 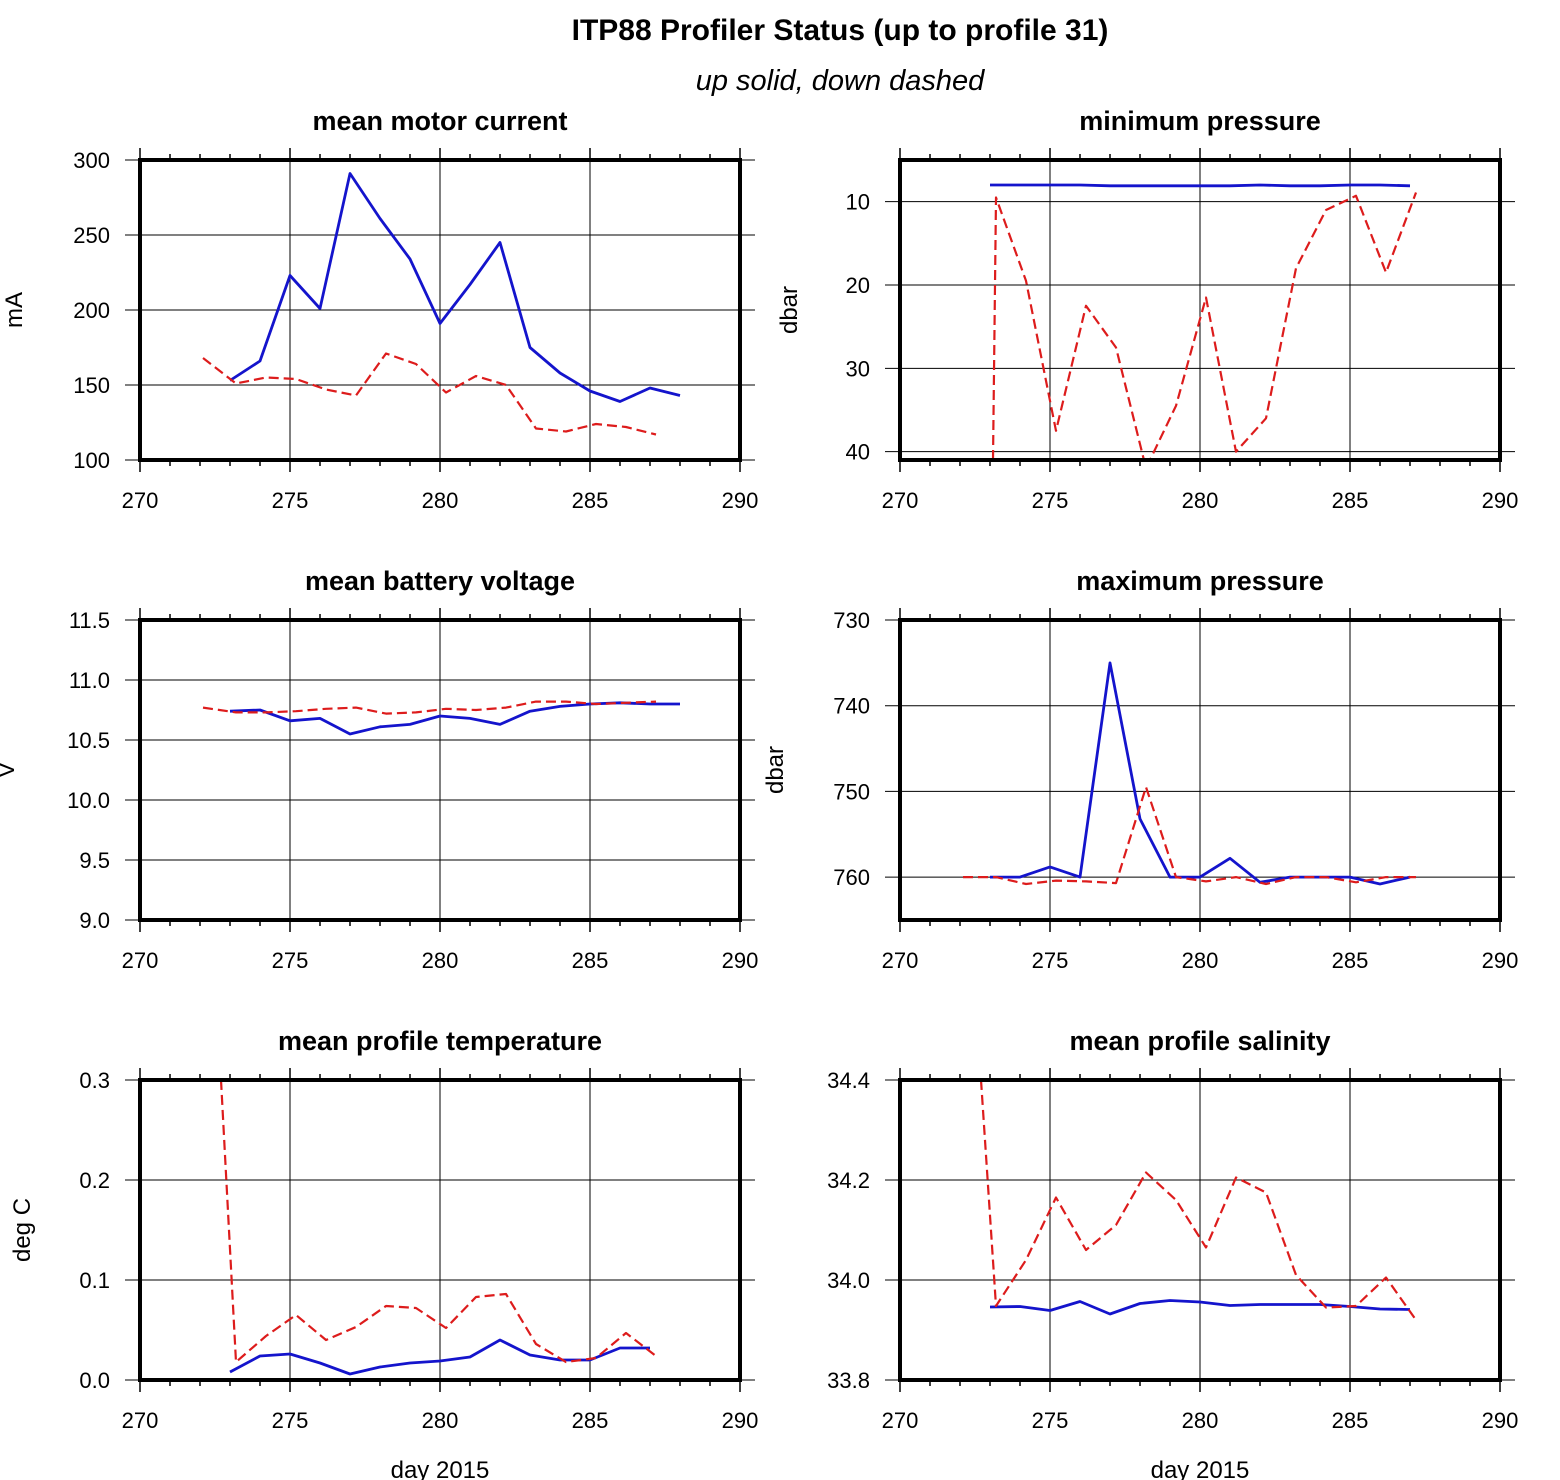 What do you see at coordinates (848, 1280) in the screenshot?
I see `y-tick-label: 34.0` at bounding box center [848, 1280].